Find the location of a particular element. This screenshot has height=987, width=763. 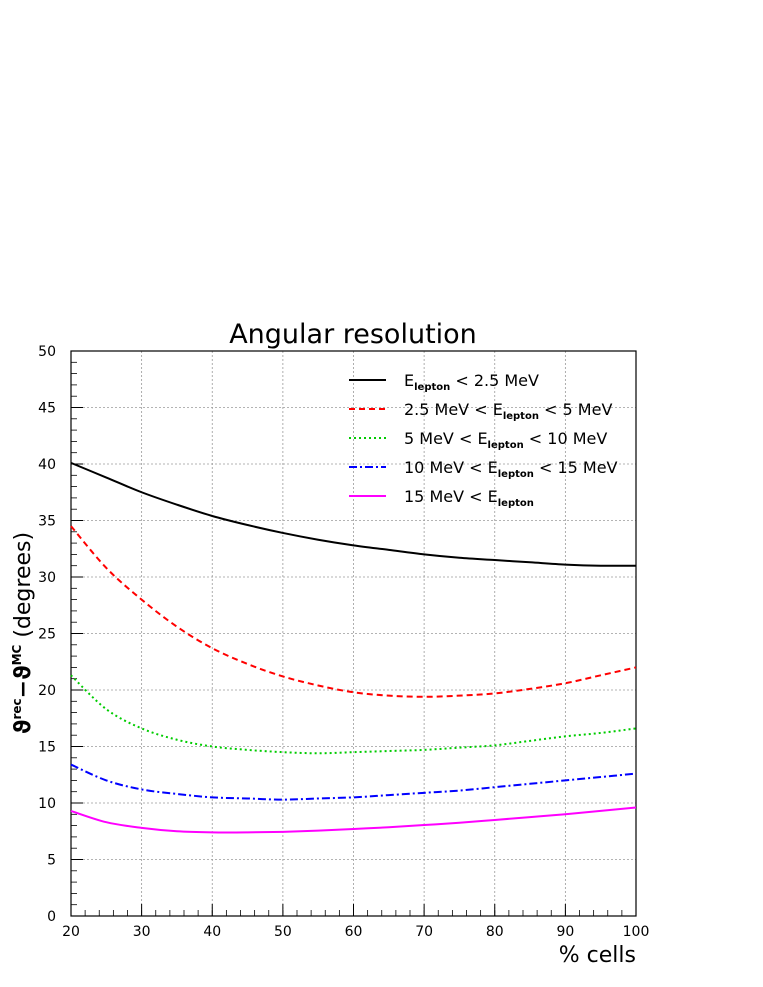

y-tick-label: 0 is located at coordinates (51, 917).